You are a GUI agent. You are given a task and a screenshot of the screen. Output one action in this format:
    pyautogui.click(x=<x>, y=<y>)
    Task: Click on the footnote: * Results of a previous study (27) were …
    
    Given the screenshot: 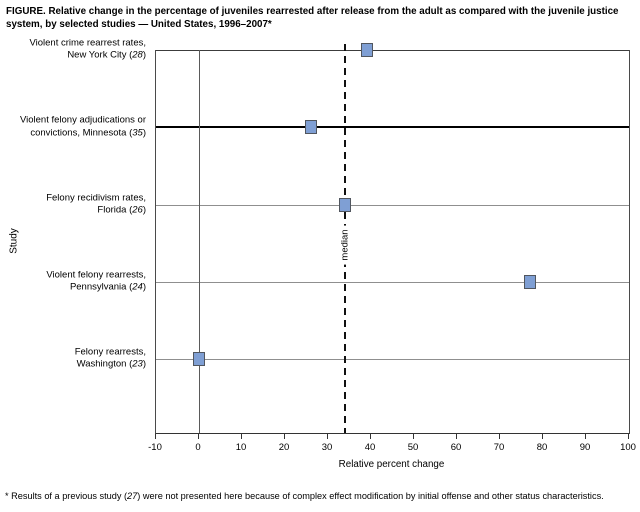 What is the action you would take?
    pyautogui.click(x=304, y=496)
    